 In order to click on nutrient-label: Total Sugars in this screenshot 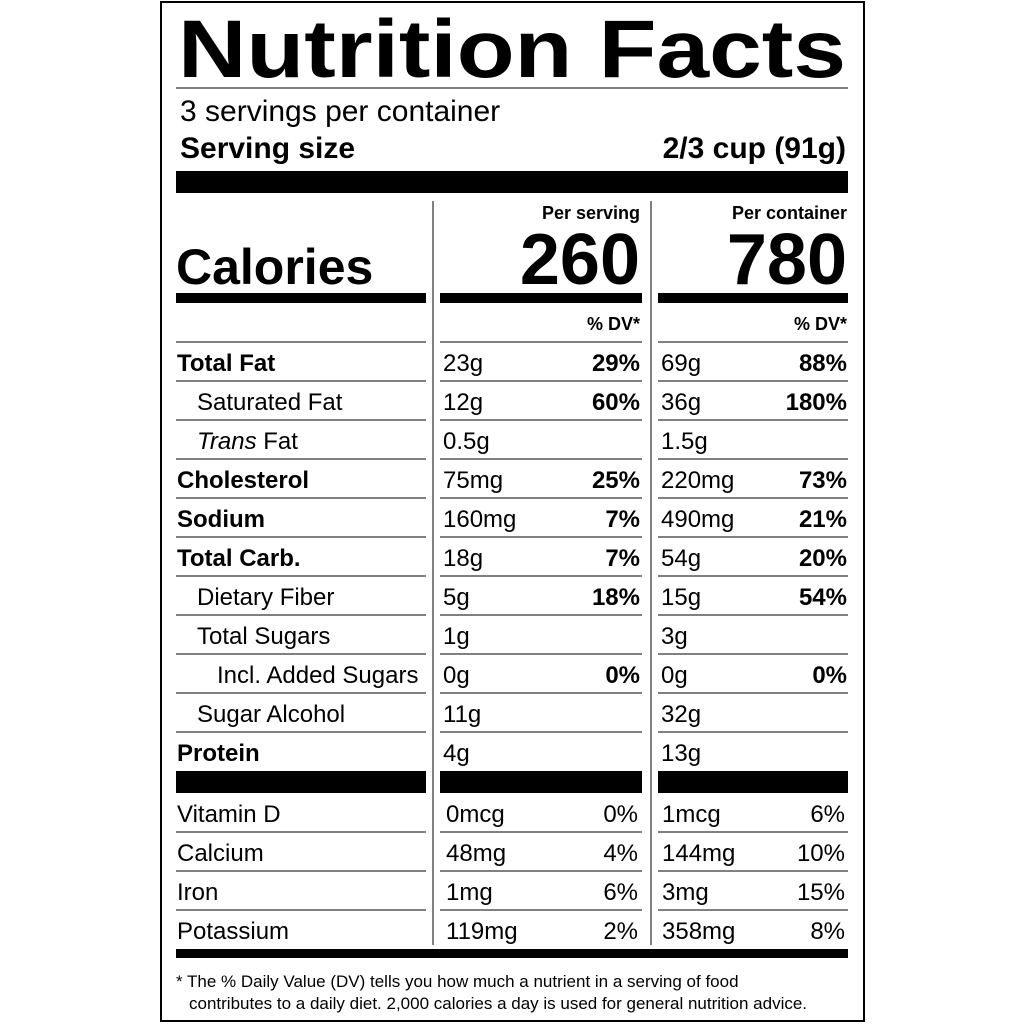, I will do `click(263, 636)`.